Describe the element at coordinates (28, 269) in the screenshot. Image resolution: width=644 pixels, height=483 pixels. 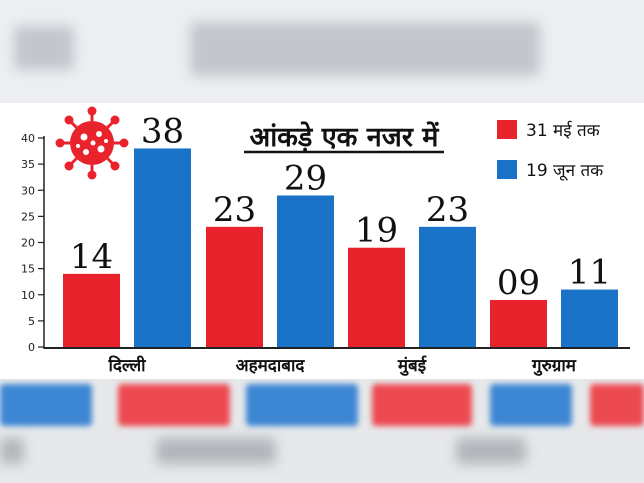
I see `y-tick-label: 15` at that location.